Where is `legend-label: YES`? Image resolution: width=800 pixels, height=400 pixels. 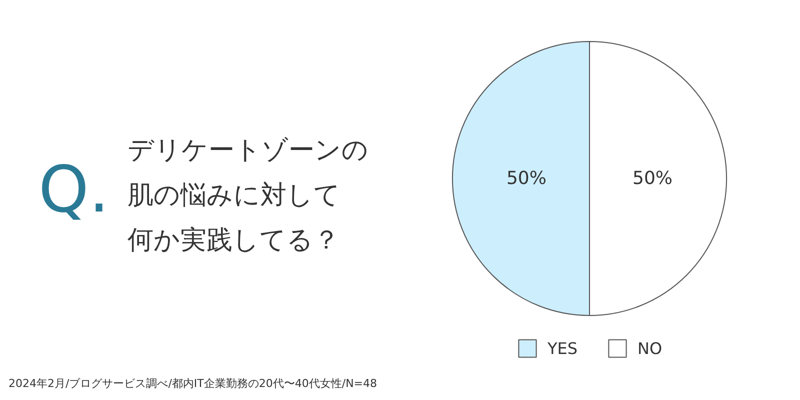 legend-label: YES is located at coordinates (563, 348).